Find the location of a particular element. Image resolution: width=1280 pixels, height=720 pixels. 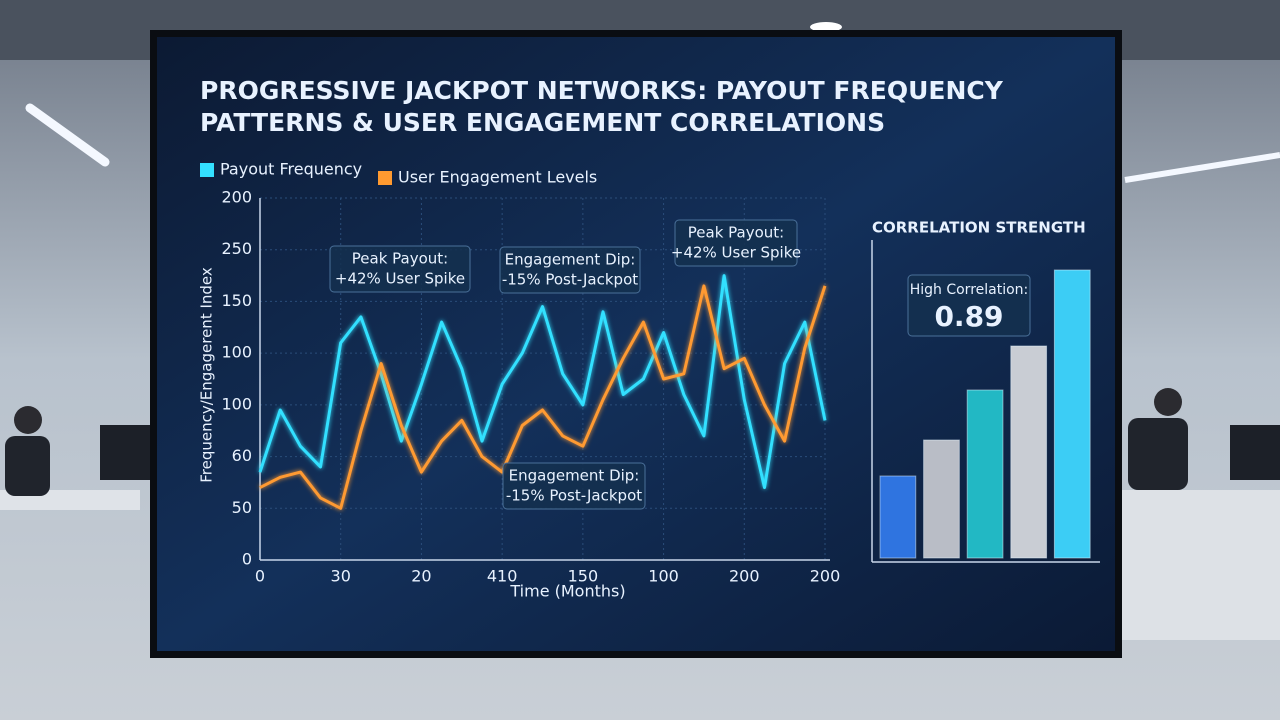

x-tick-label: 410 is located at coordinates (502, 576).